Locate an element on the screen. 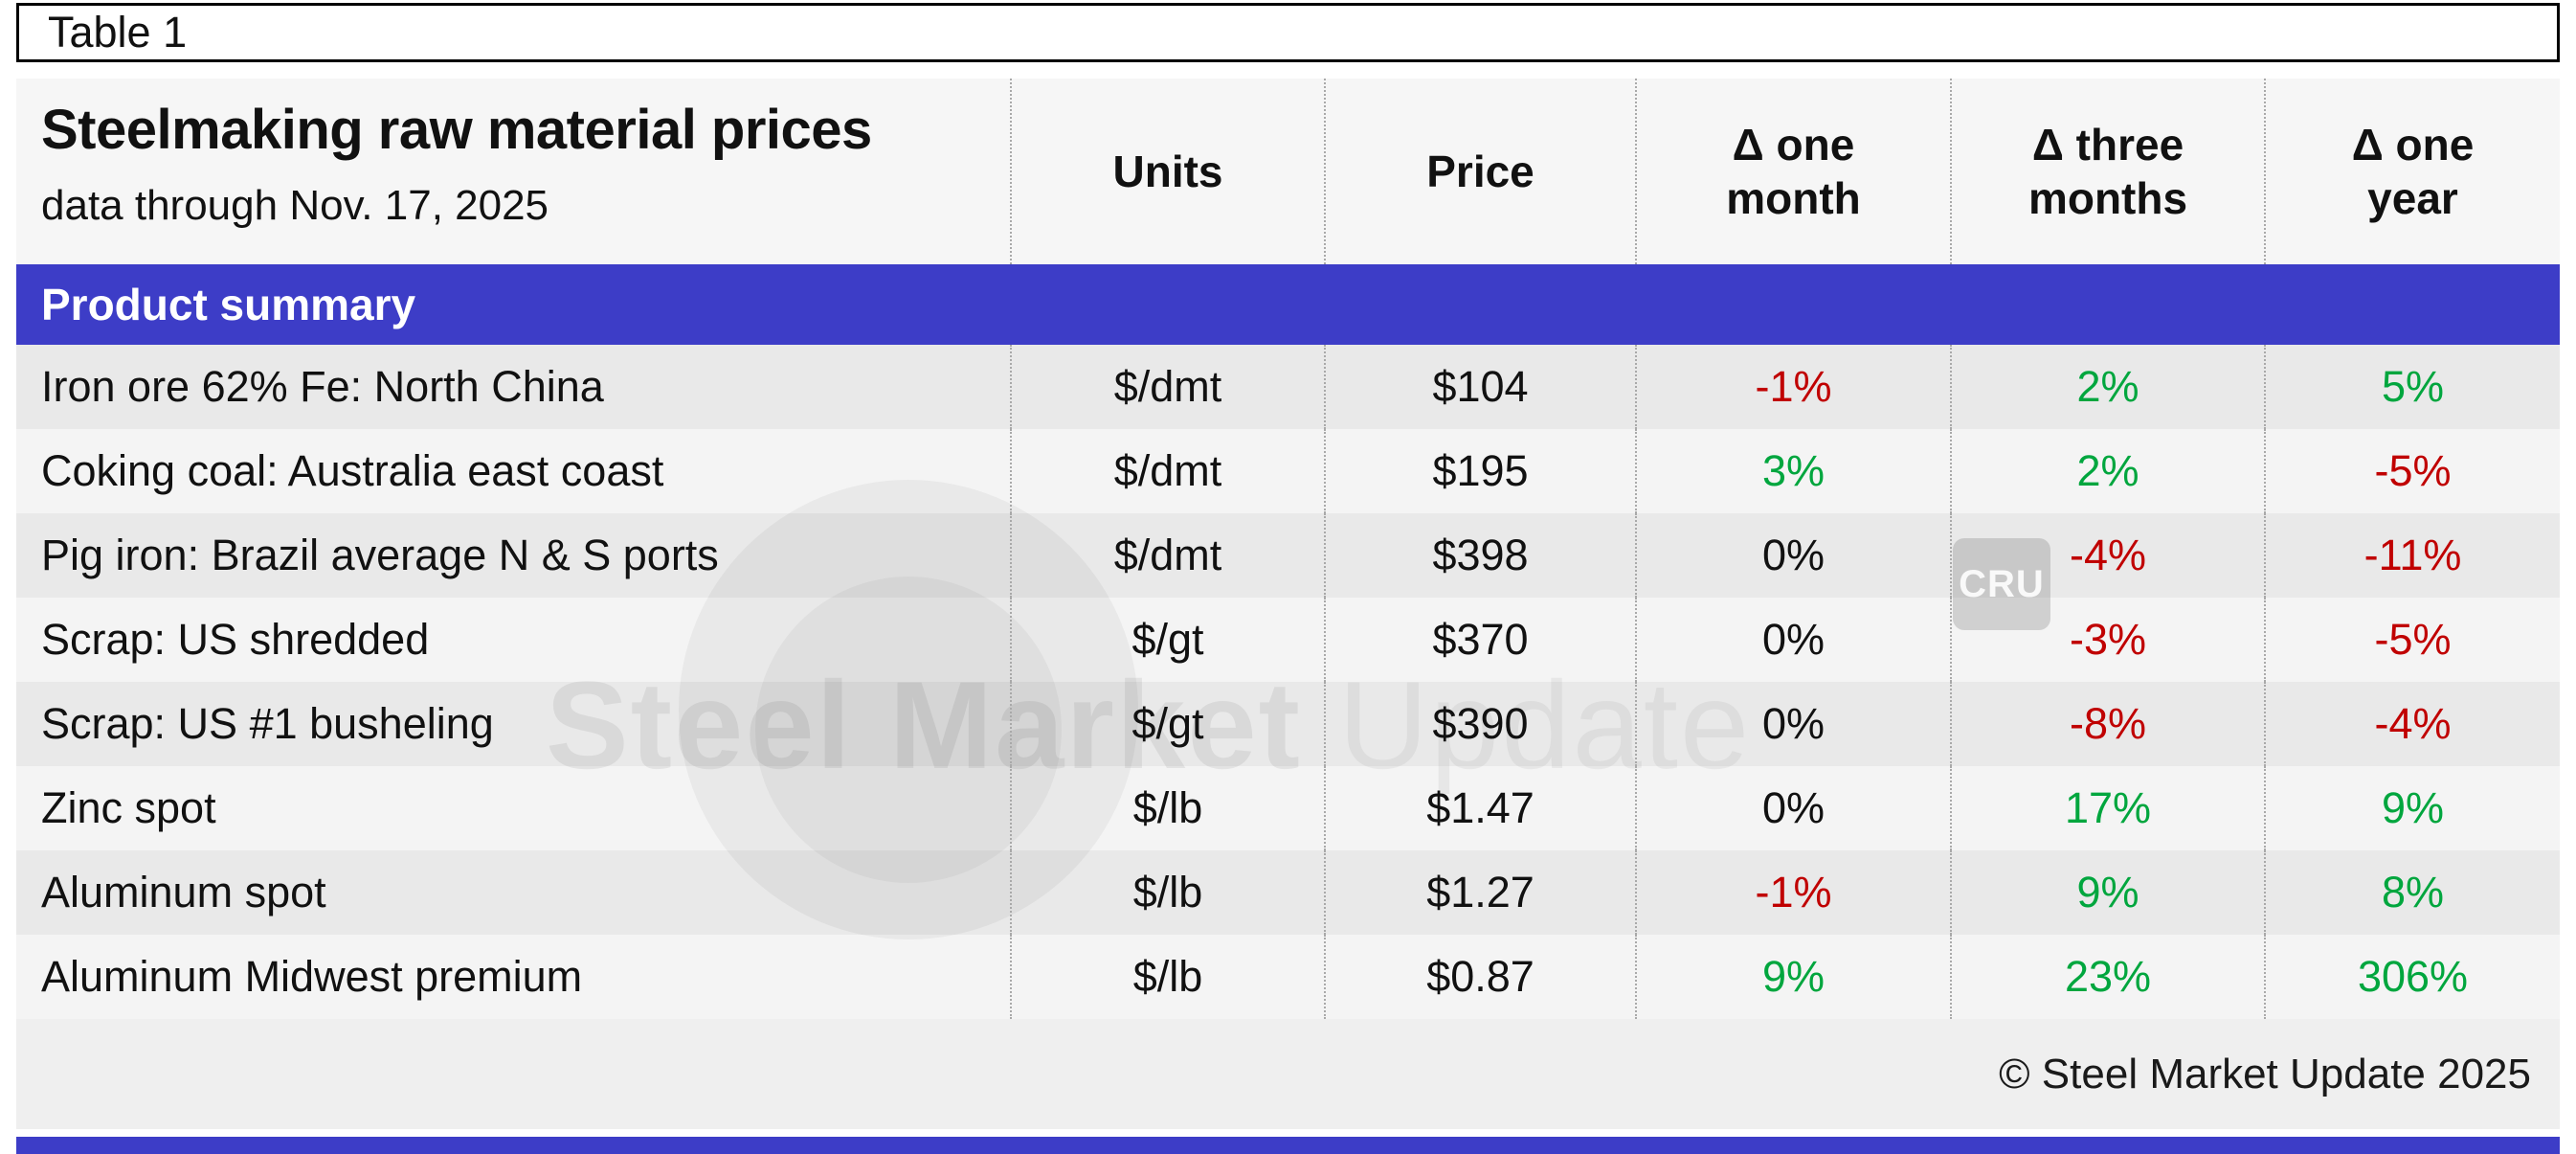 The image size is (2576, 1154). delta-one-year-value: -4% is located at coordinates (2412, 724).